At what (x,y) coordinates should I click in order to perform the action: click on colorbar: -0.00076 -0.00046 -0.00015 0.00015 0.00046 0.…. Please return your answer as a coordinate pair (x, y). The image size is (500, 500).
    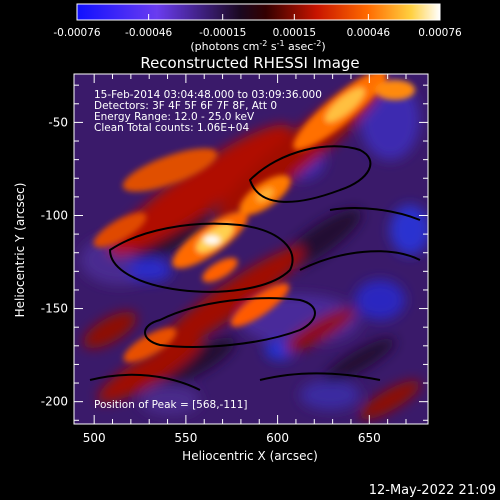
    Looking at the image, I should click on (257, 28).